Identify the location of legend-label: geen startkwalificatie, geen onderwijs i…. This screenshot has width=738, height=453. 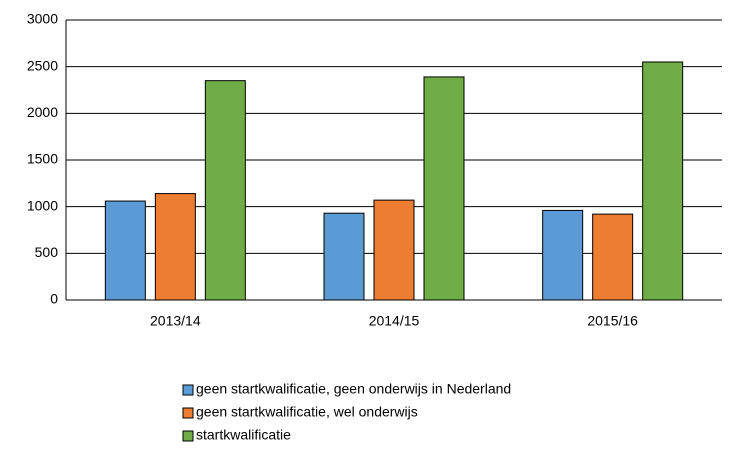
(353, 389).